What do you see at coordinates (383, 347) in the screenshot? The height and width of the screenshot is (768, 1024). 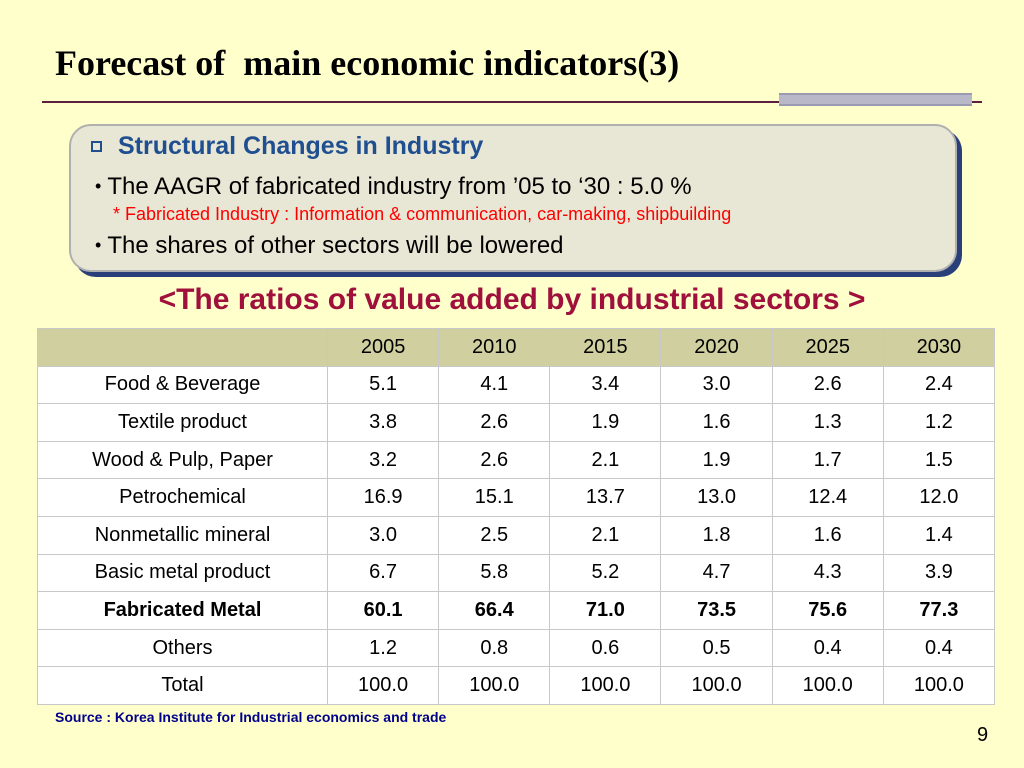 I see `header-cell: 2005` at bounding box center [383, 347].